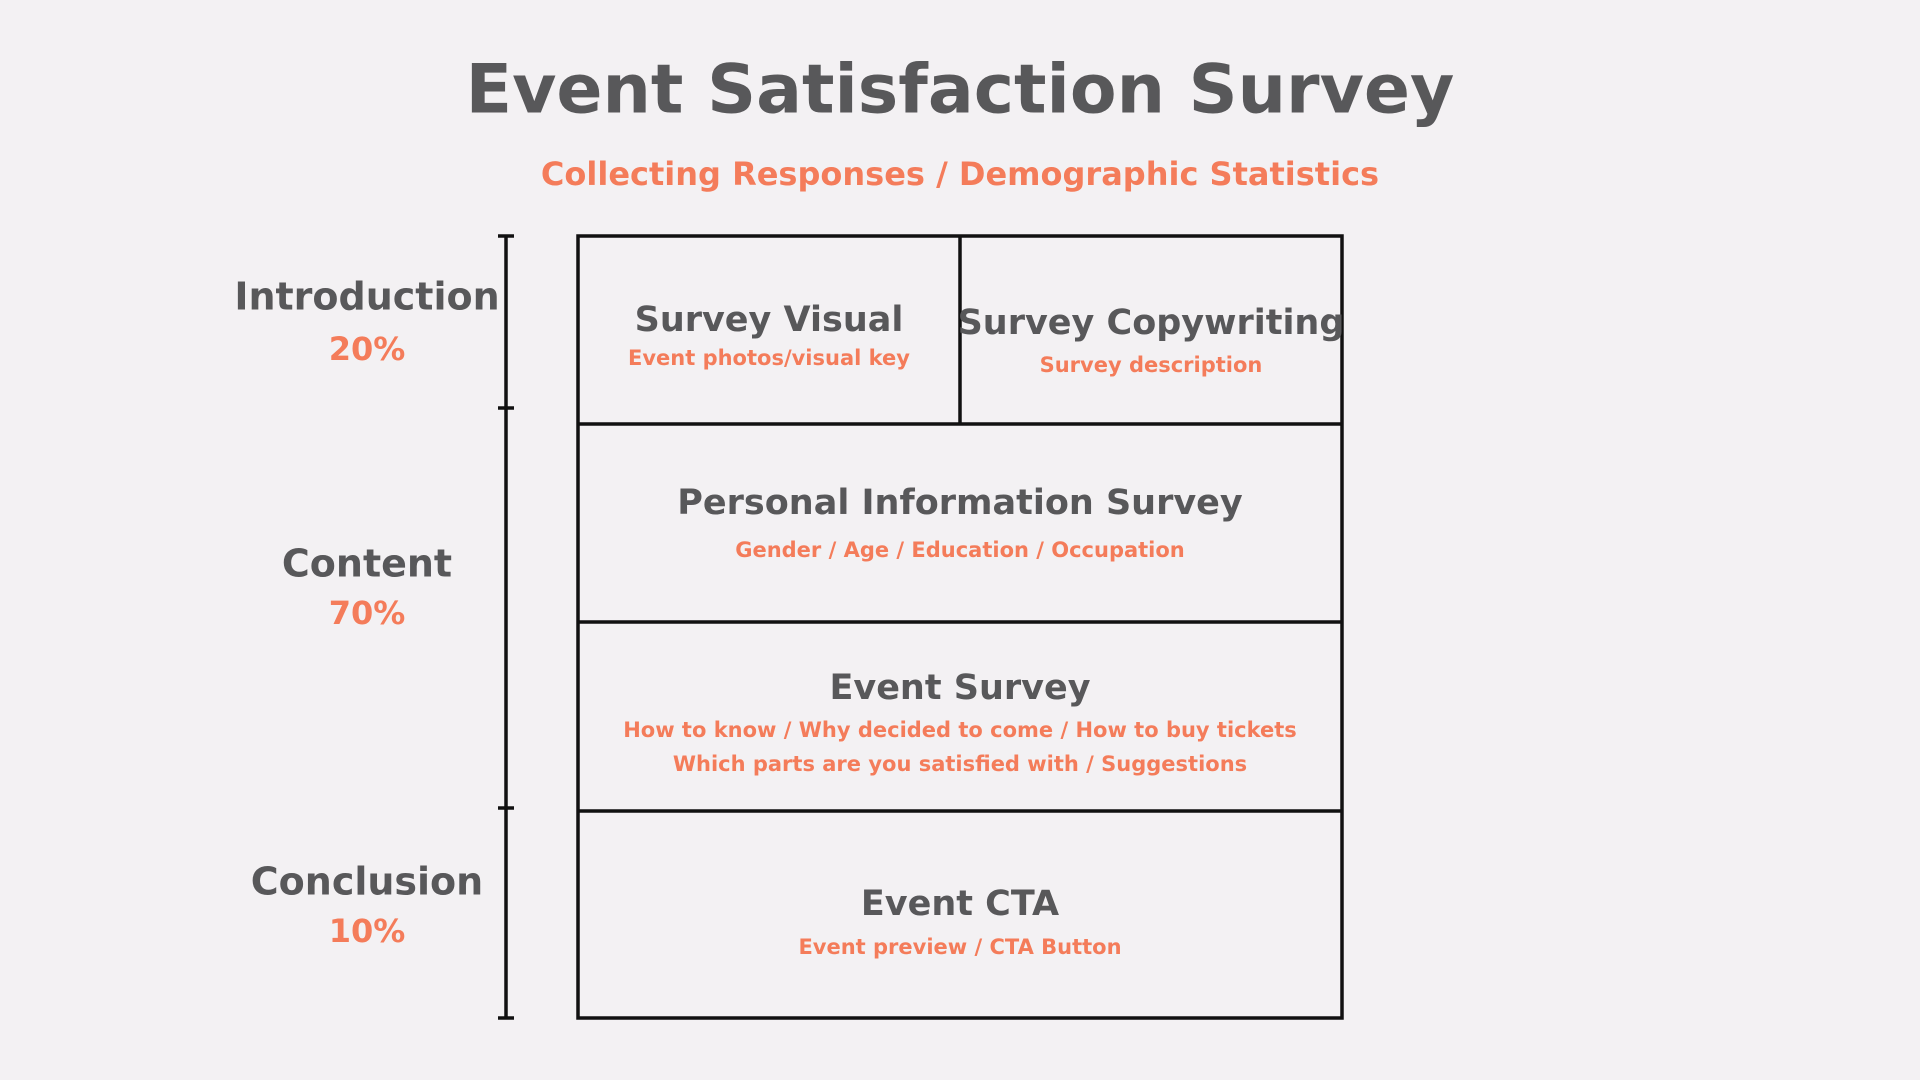 Image resolution: width=1920 pixels, height=1080 pixels. What do you see at coordinates (367, 349) in the screenshot?
I see `section-percent: 20%` at bounding box center [367, 349].